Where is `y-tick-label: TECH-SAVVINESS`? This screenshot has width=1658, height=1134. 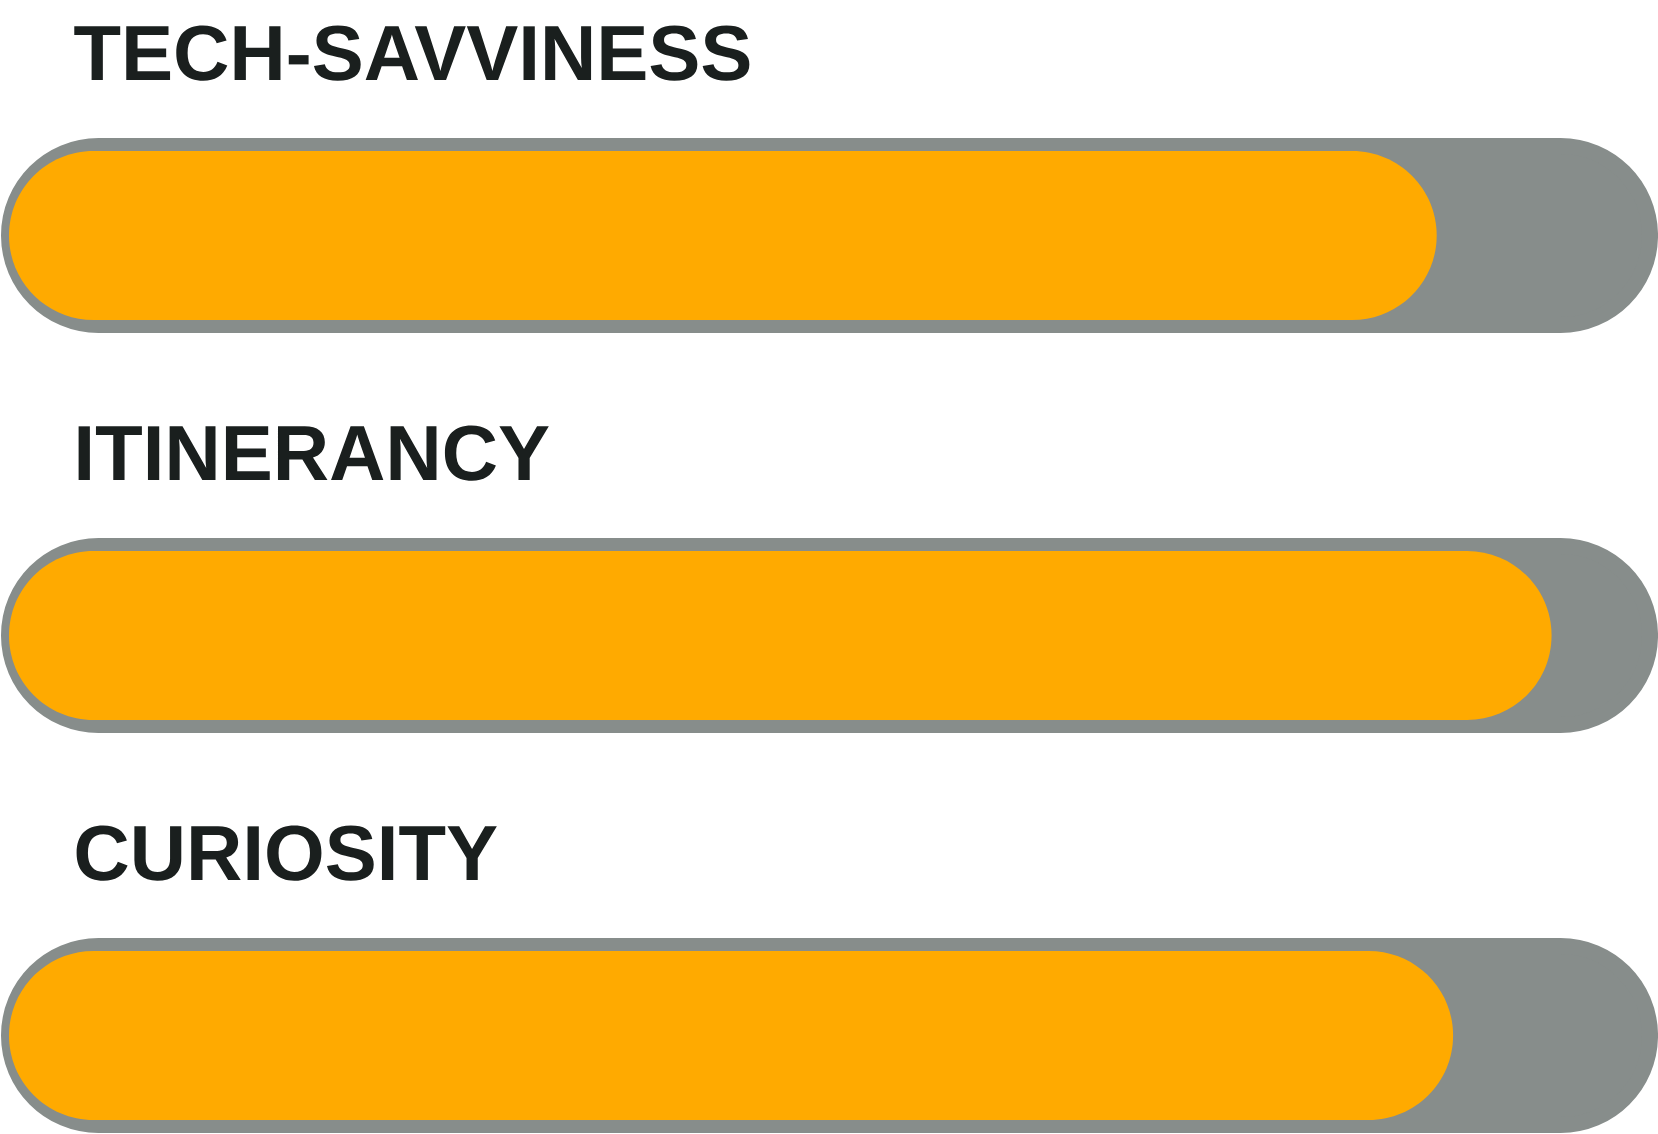
y-tick-label: TECH-SAVVINESS is located at coordinates (412, 53).